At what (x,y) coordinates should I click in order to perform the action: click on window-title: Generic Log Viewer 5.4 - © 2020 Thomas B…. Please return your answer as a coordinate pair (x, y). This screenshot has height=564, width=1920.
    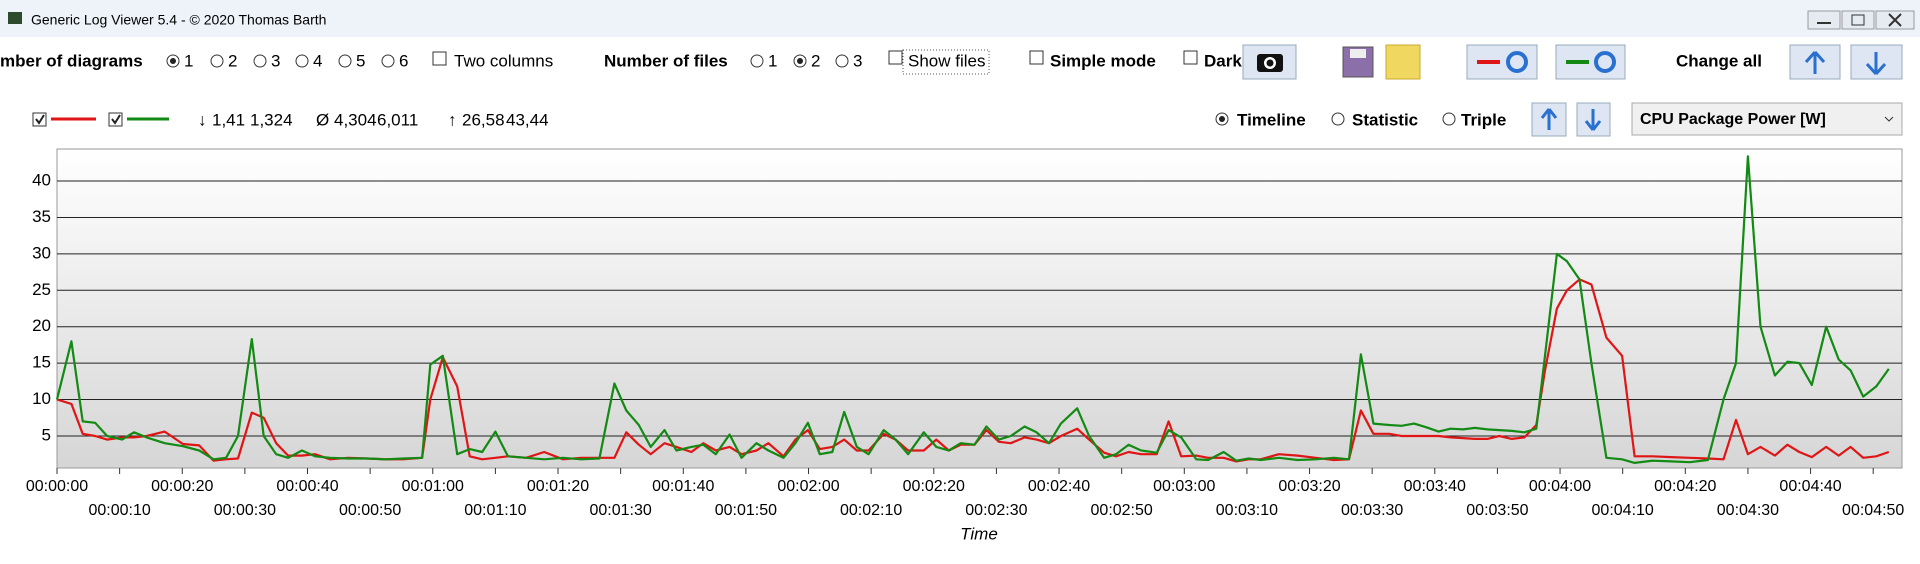
    Looking at the image, I should click on (178, 20).